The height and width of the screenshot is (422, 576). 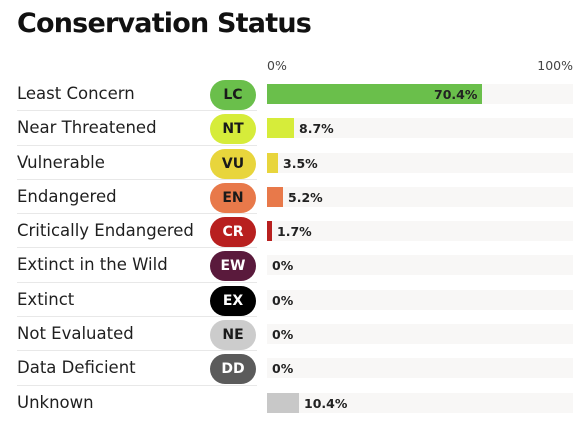 What do you see at coordinates (233, 266) in the screenshot?
I see `status-badge: EW` at bounding box center [233, 266].